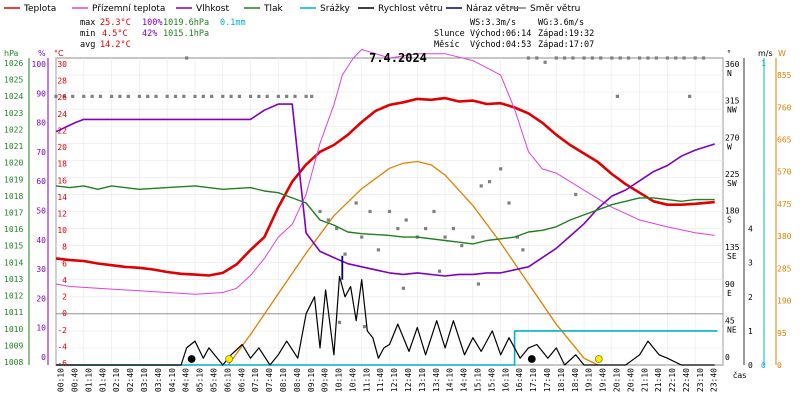  Describe the element at coordinates (784, 107) in the screenshot. I see `radiation-tick: 760` at that location.